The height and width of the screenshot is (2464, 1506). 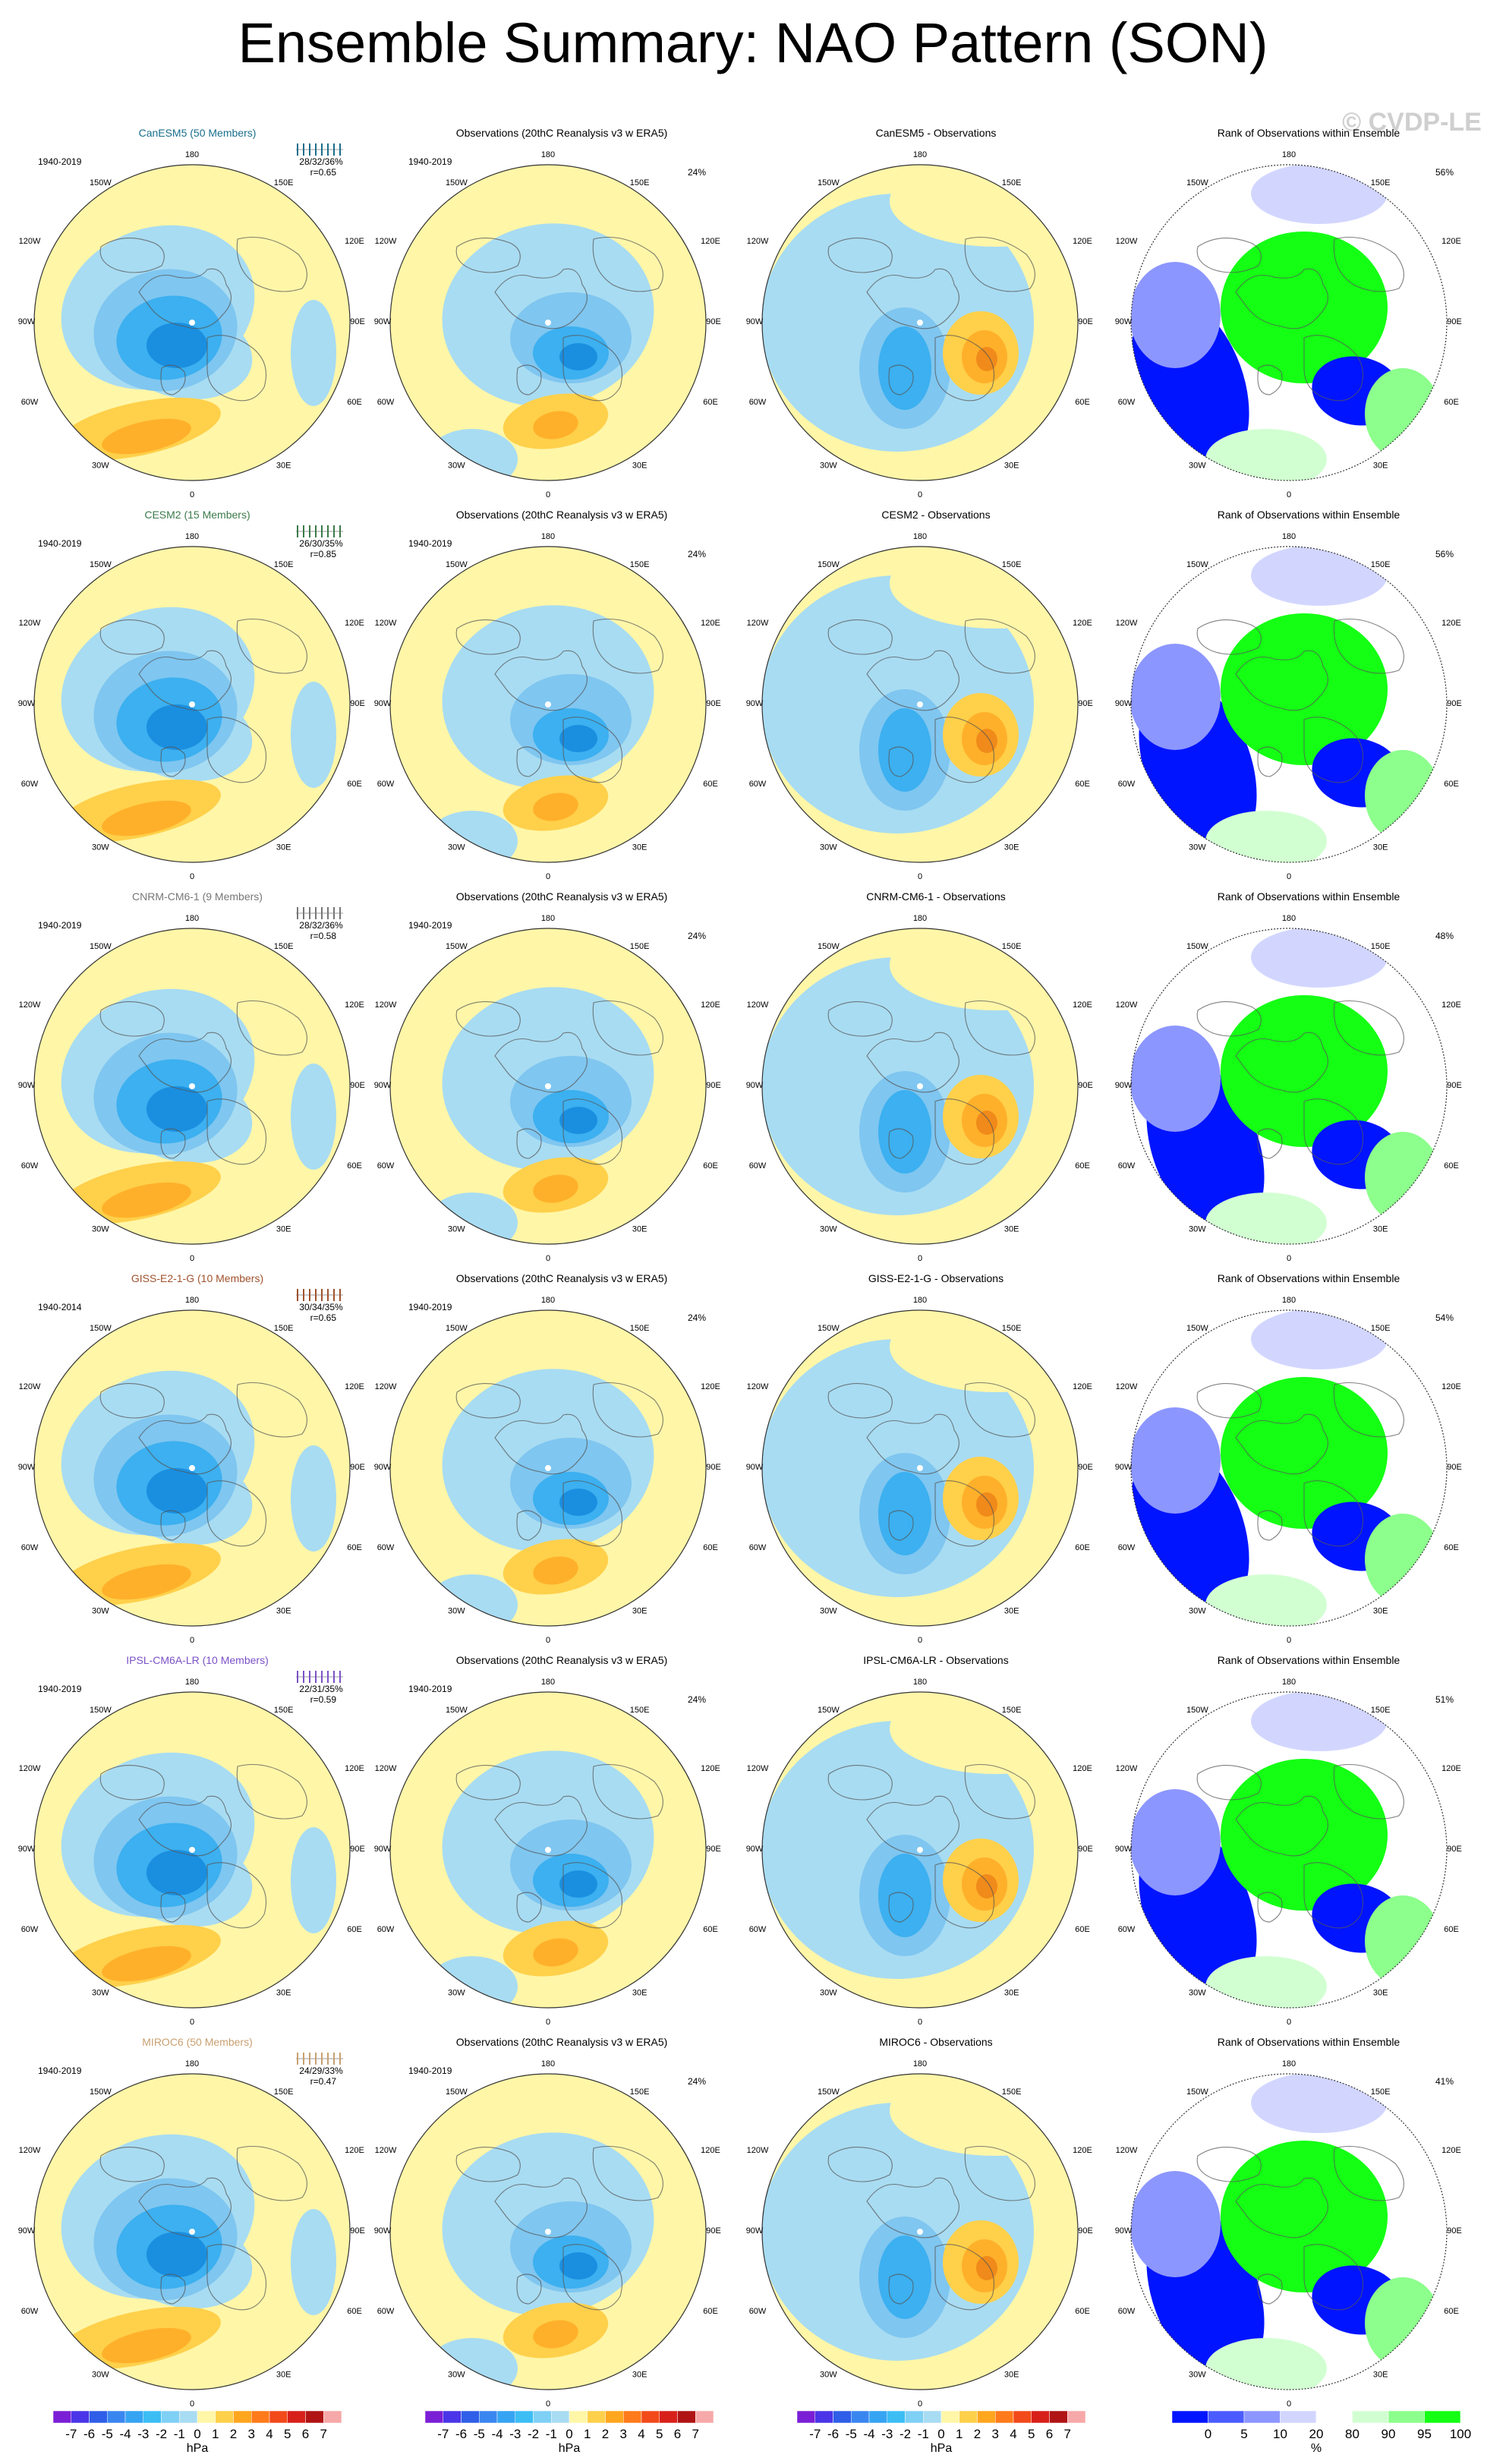 I want to click on stats-label: 24/29/33%, so click(x=321, y=2070).